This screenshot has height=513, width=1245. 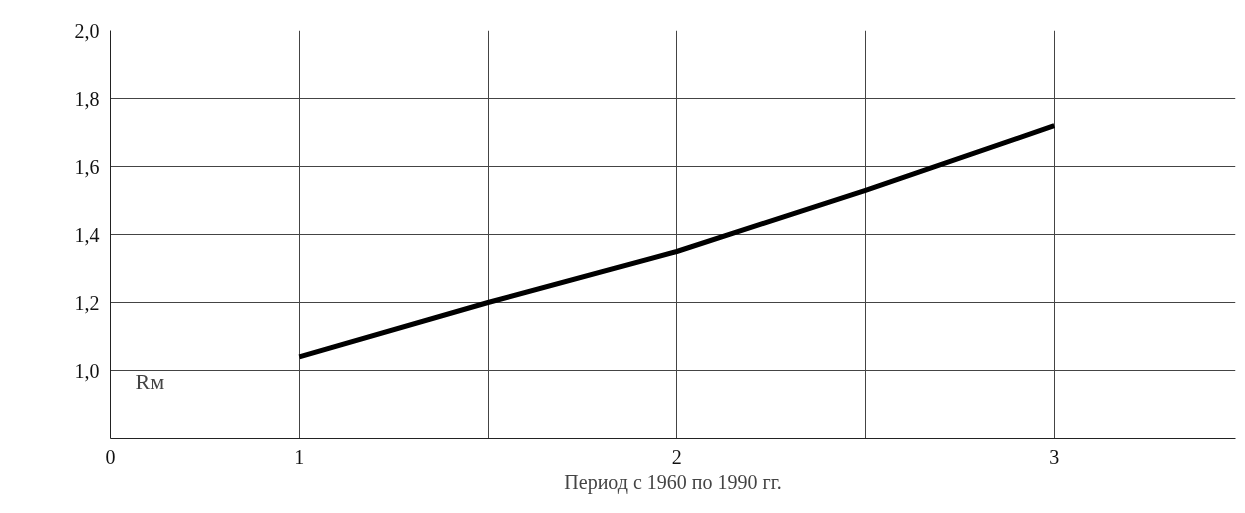 I want to click on y-tick-label: 1,0, so click(x=87, y=370).